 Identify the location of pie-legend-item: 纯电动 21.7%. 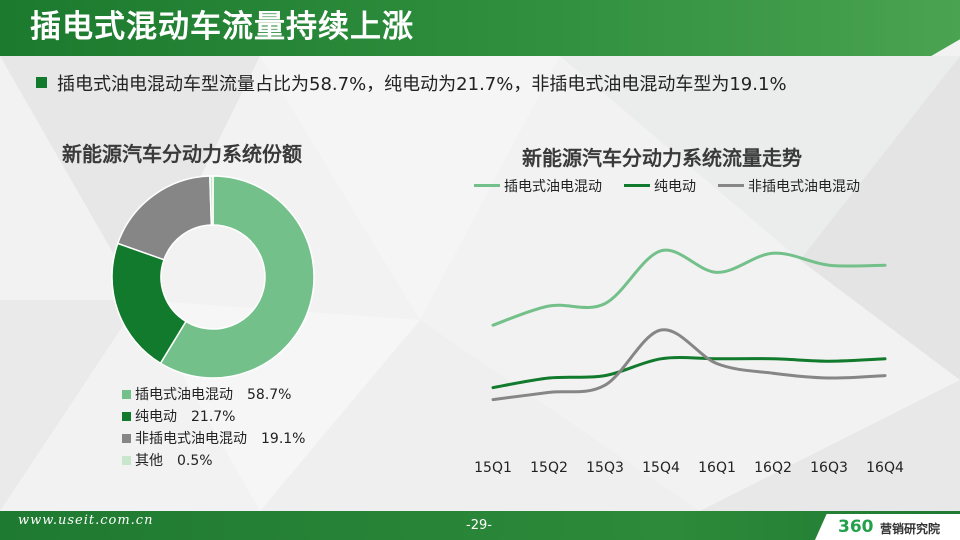
(213, 417).